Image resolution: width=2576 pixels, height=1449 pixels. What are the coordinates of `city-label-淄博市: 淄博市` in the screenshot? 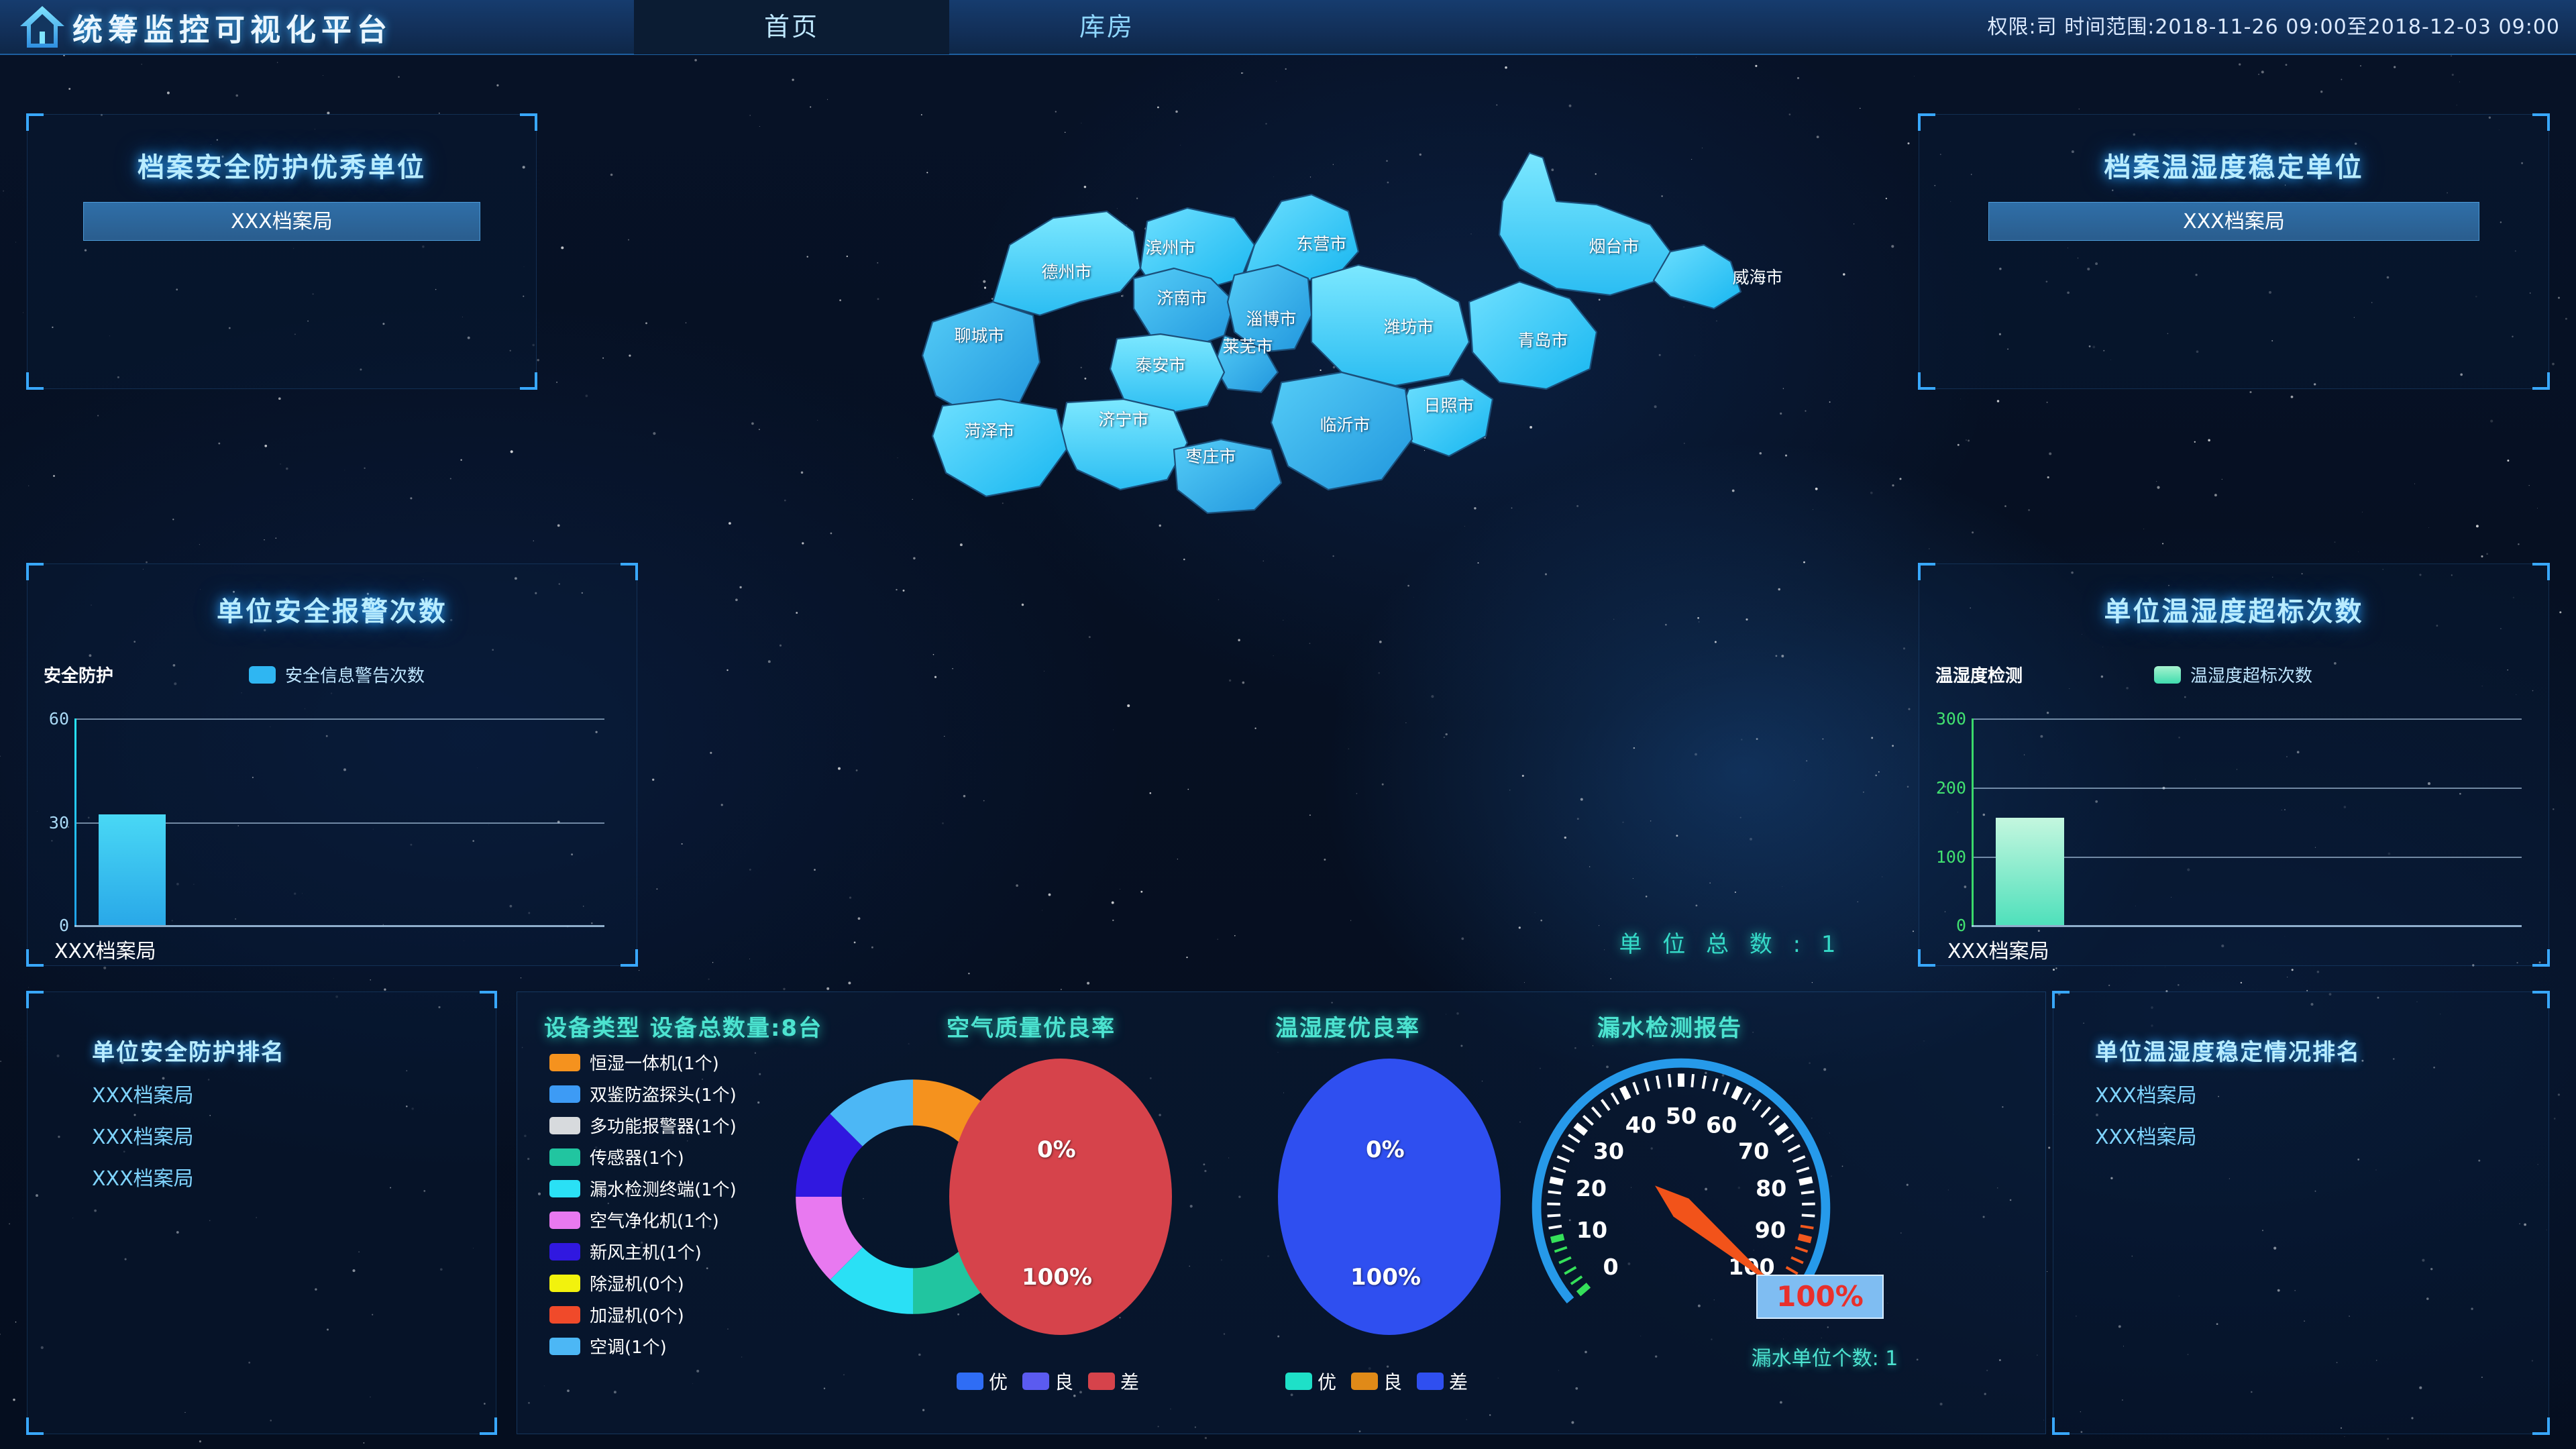 It's located at (1271, 319).